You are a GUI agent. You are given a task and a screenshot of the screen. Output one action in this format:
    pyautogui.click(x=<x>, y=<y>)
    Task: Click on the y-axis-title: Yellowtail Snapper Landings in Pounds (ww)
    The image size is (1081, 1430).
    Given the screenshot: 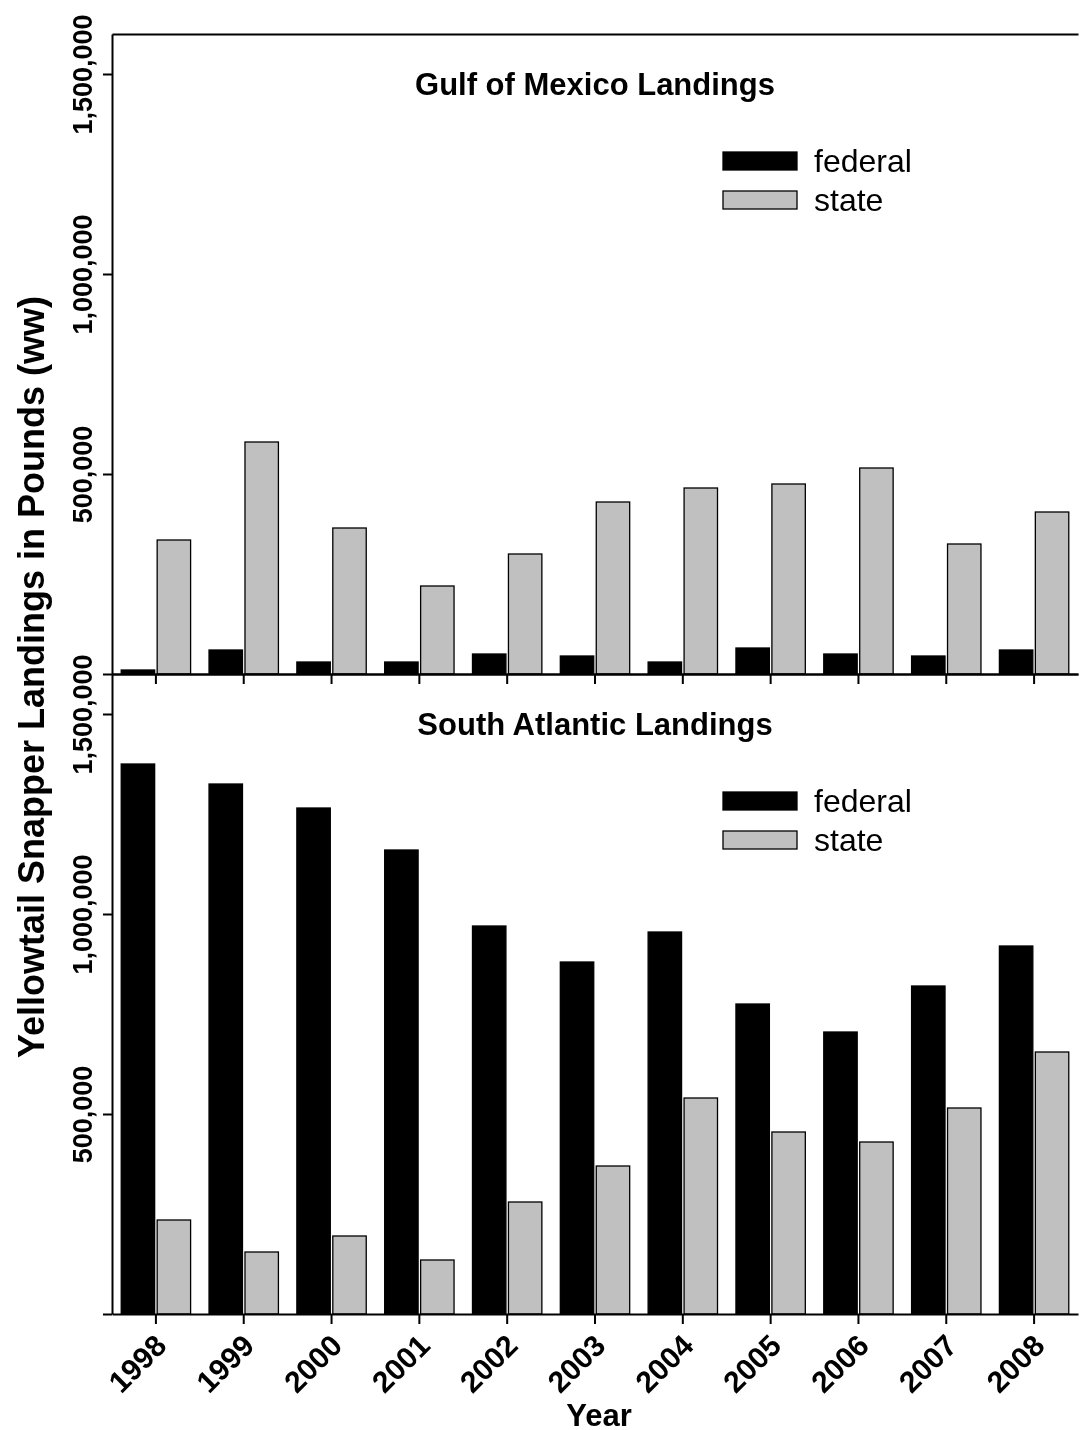 What is the action you would take?
    pyautogui.click(x=31, y=677)
    